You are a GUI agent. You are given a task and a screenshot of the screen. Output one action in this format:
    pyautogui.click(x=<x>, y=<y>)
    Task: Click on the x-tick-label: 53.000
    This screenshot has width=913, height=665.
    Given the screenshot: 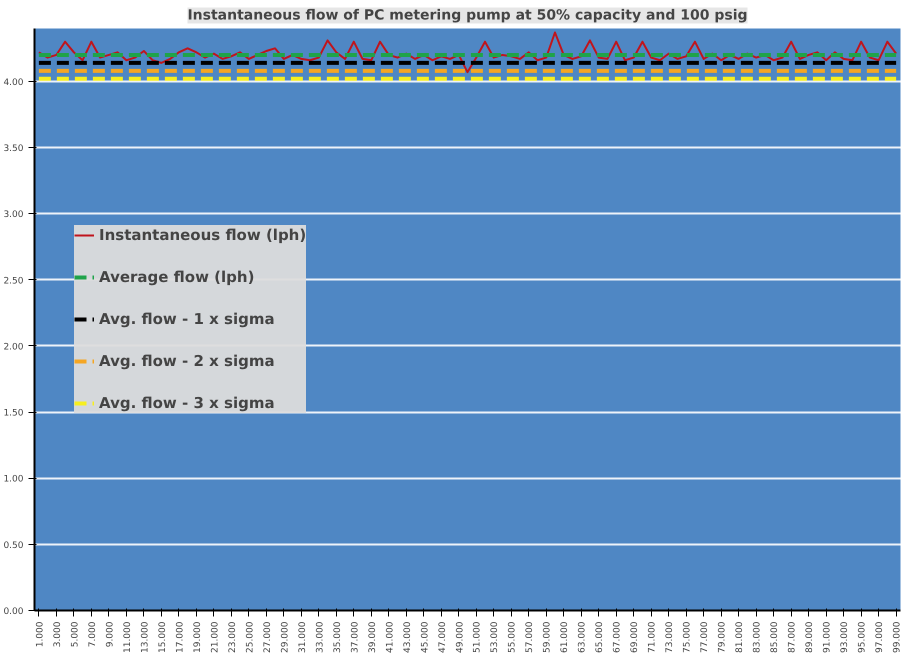 What is the action you would take?
    pyautogui.click(x=495, y=637)
    